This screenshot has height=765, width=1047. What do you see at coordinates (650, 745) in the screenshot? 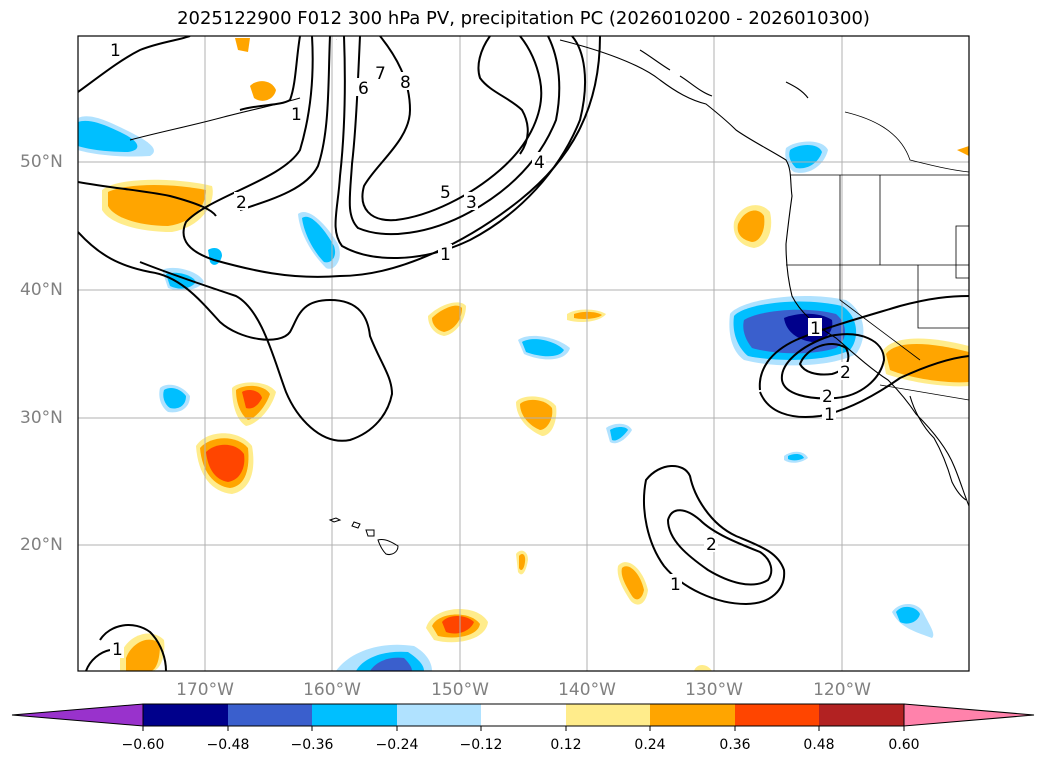
I see `colorbar-tick-label: 0.24` at bounding box center [650, 745].